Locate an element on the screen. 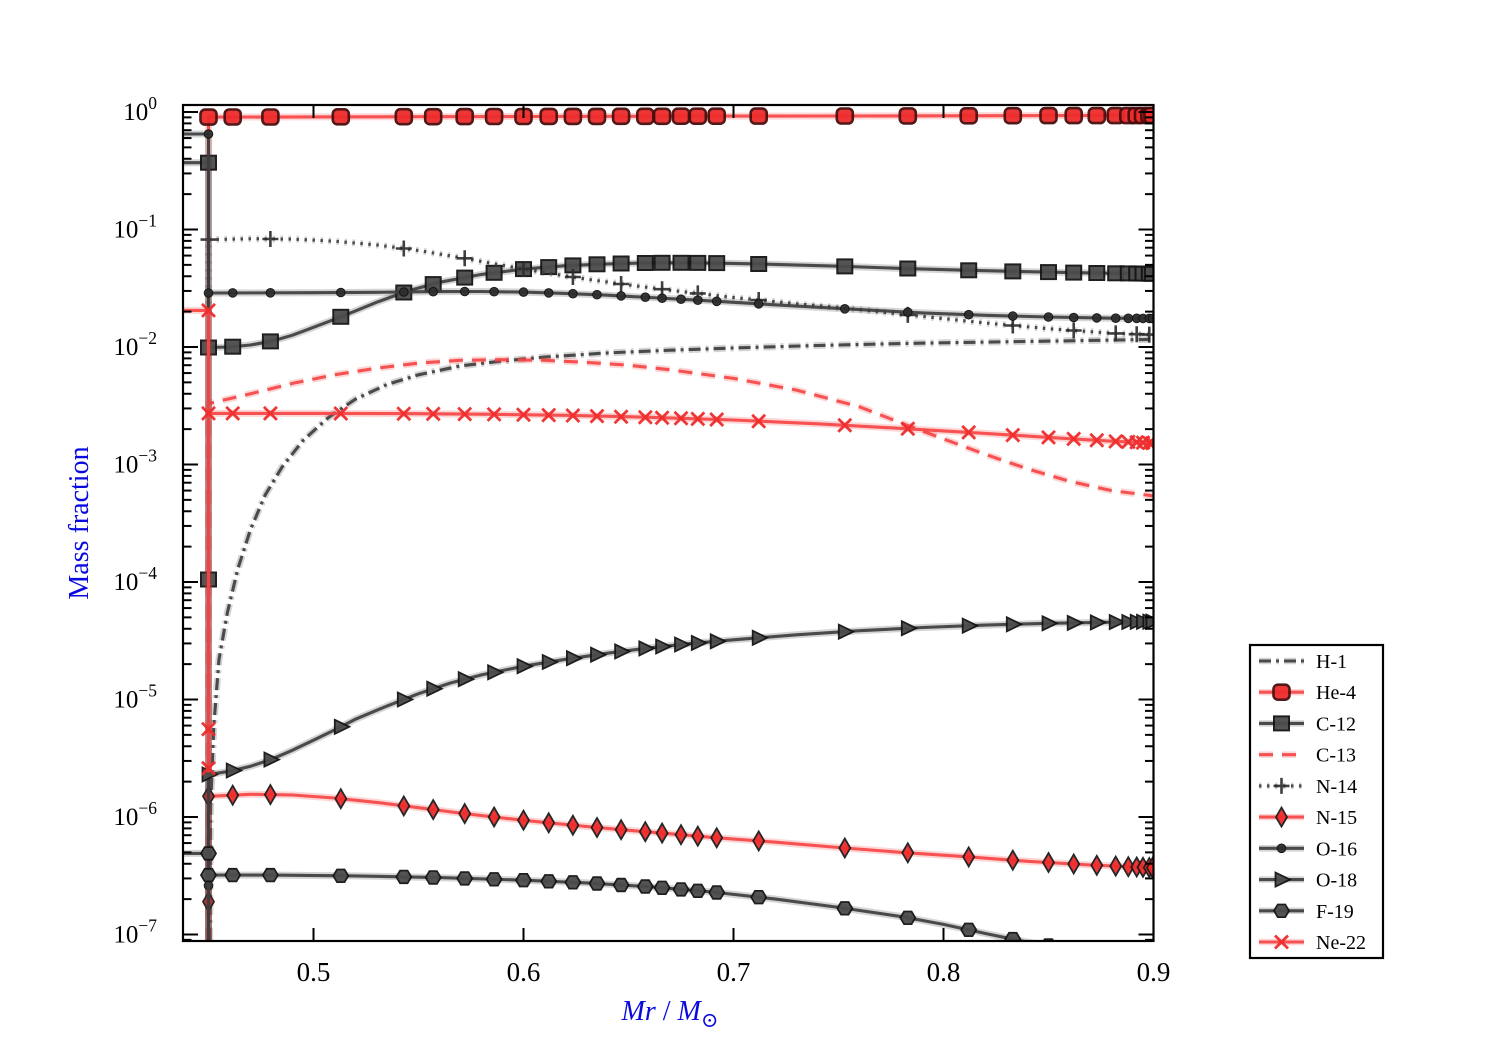 Image resolution: width=1500 pixels, height=1050 pixels. y-tick-label: 10⁻³ is located at coordinates (135, 462).